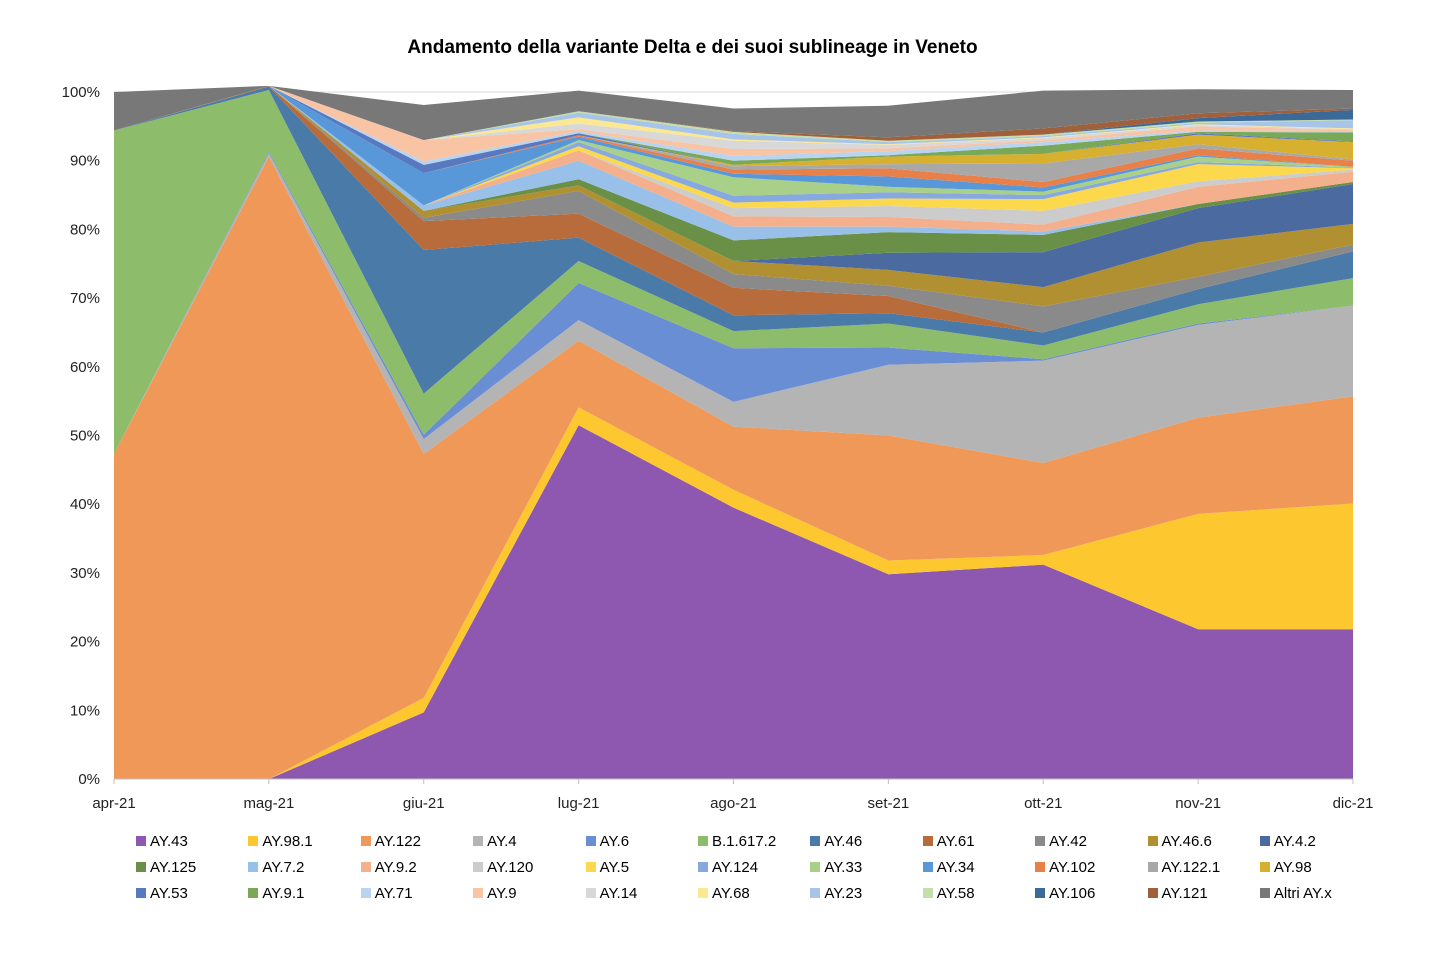  Describe the element at coordinates (395, 867) in the screenshot. I see `legend-label: AY.9.2` at that location.